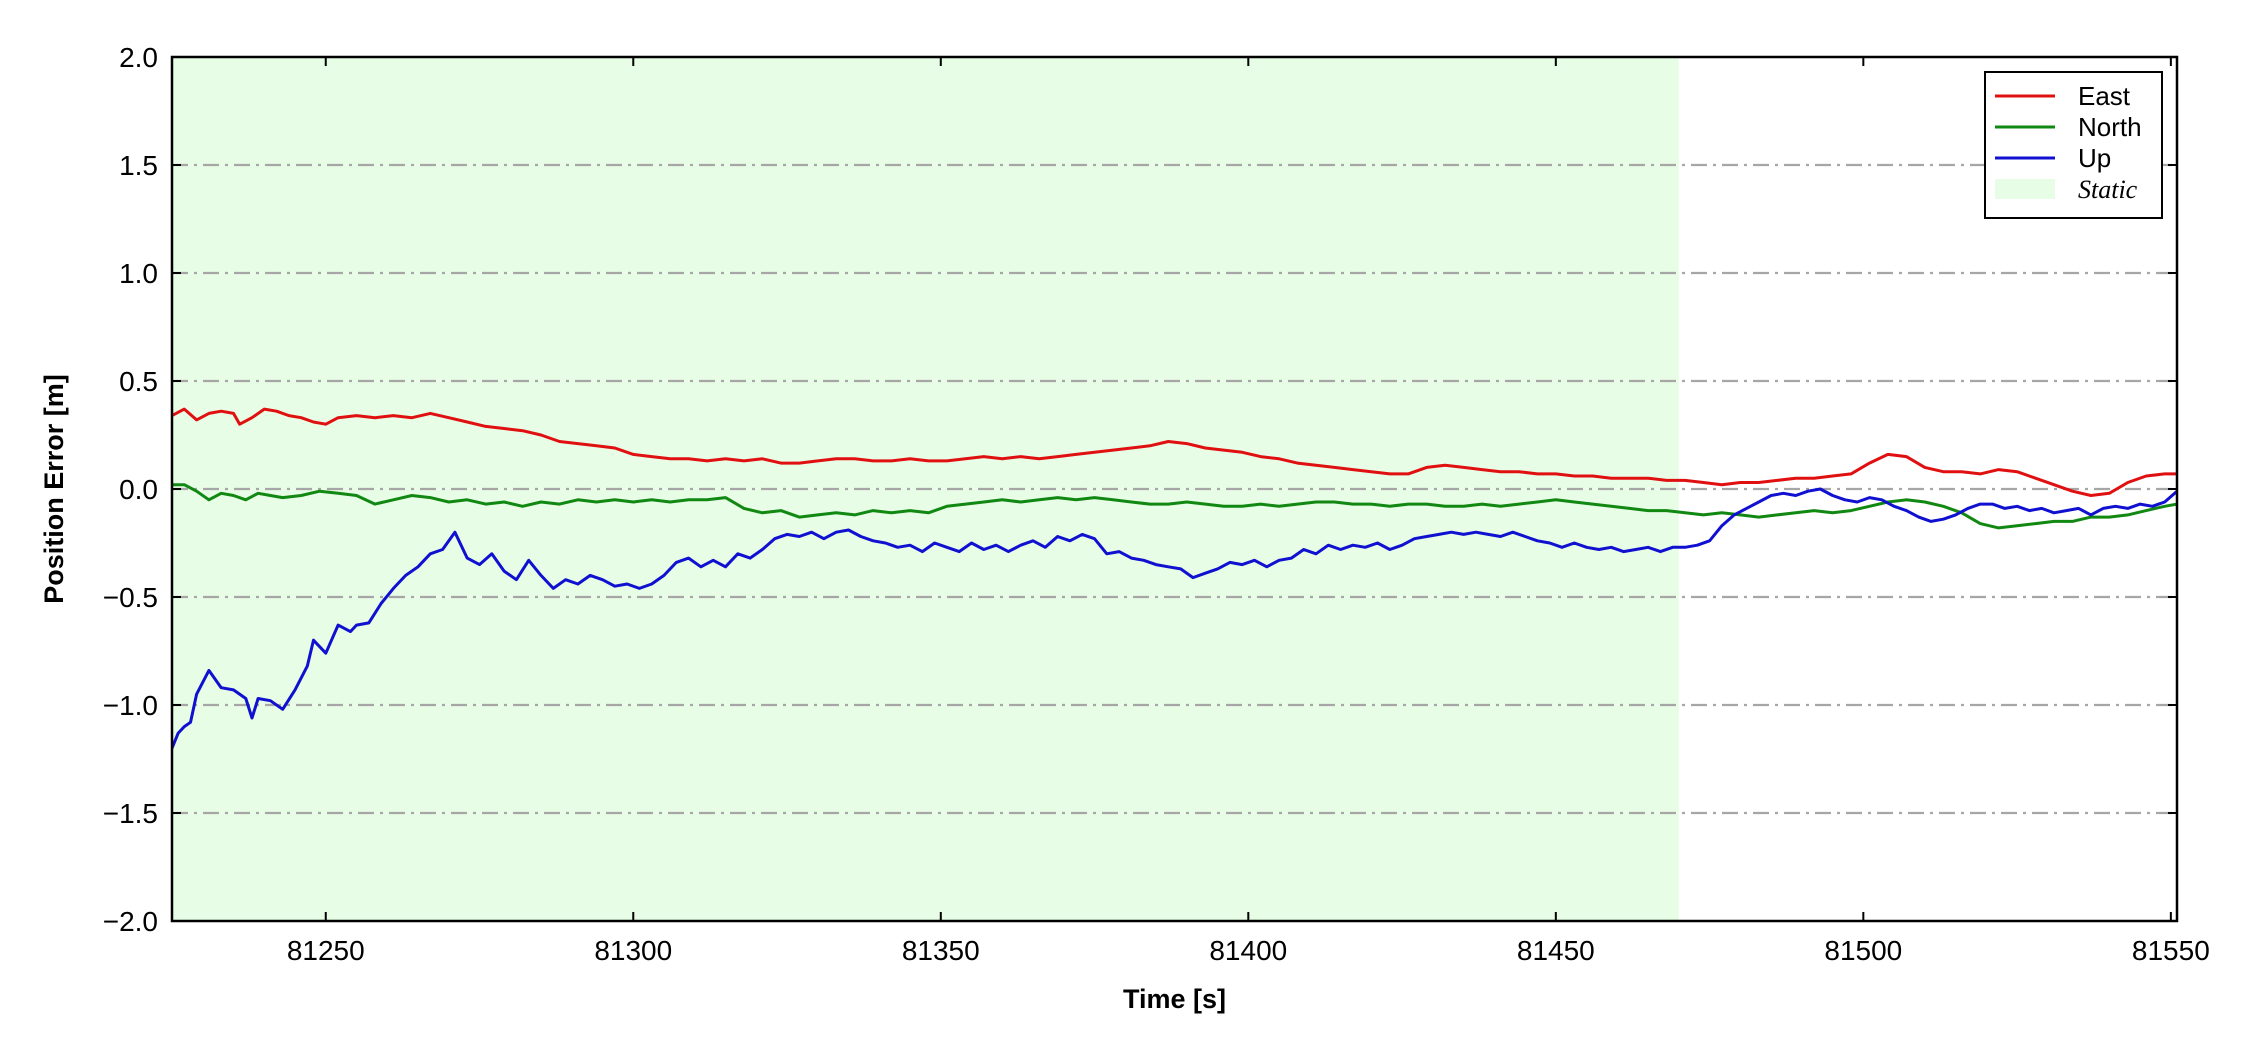 The image size is (2250, 1050). Describe the element at coordinates (2108, 189) in the screenshot. I see `legend-label-static: Static` at that location.